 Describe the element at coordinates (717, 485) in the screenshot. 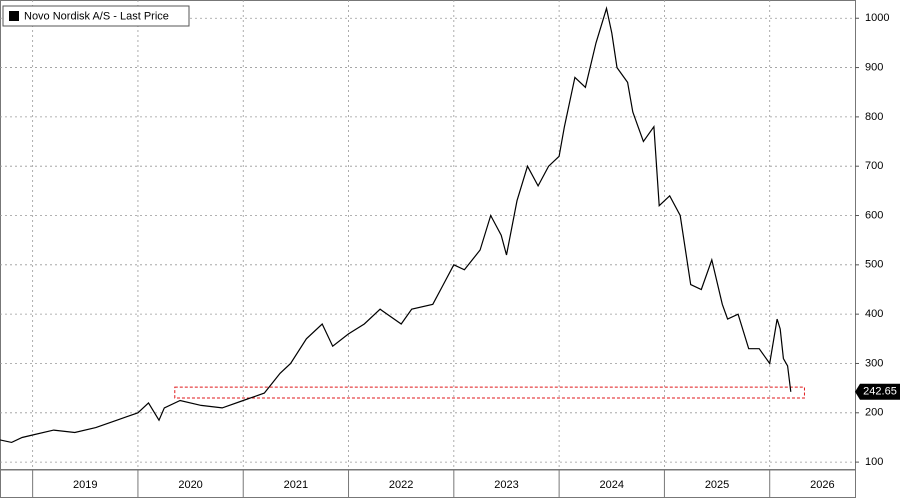

I see `x-tick-label: 2025` at that location.